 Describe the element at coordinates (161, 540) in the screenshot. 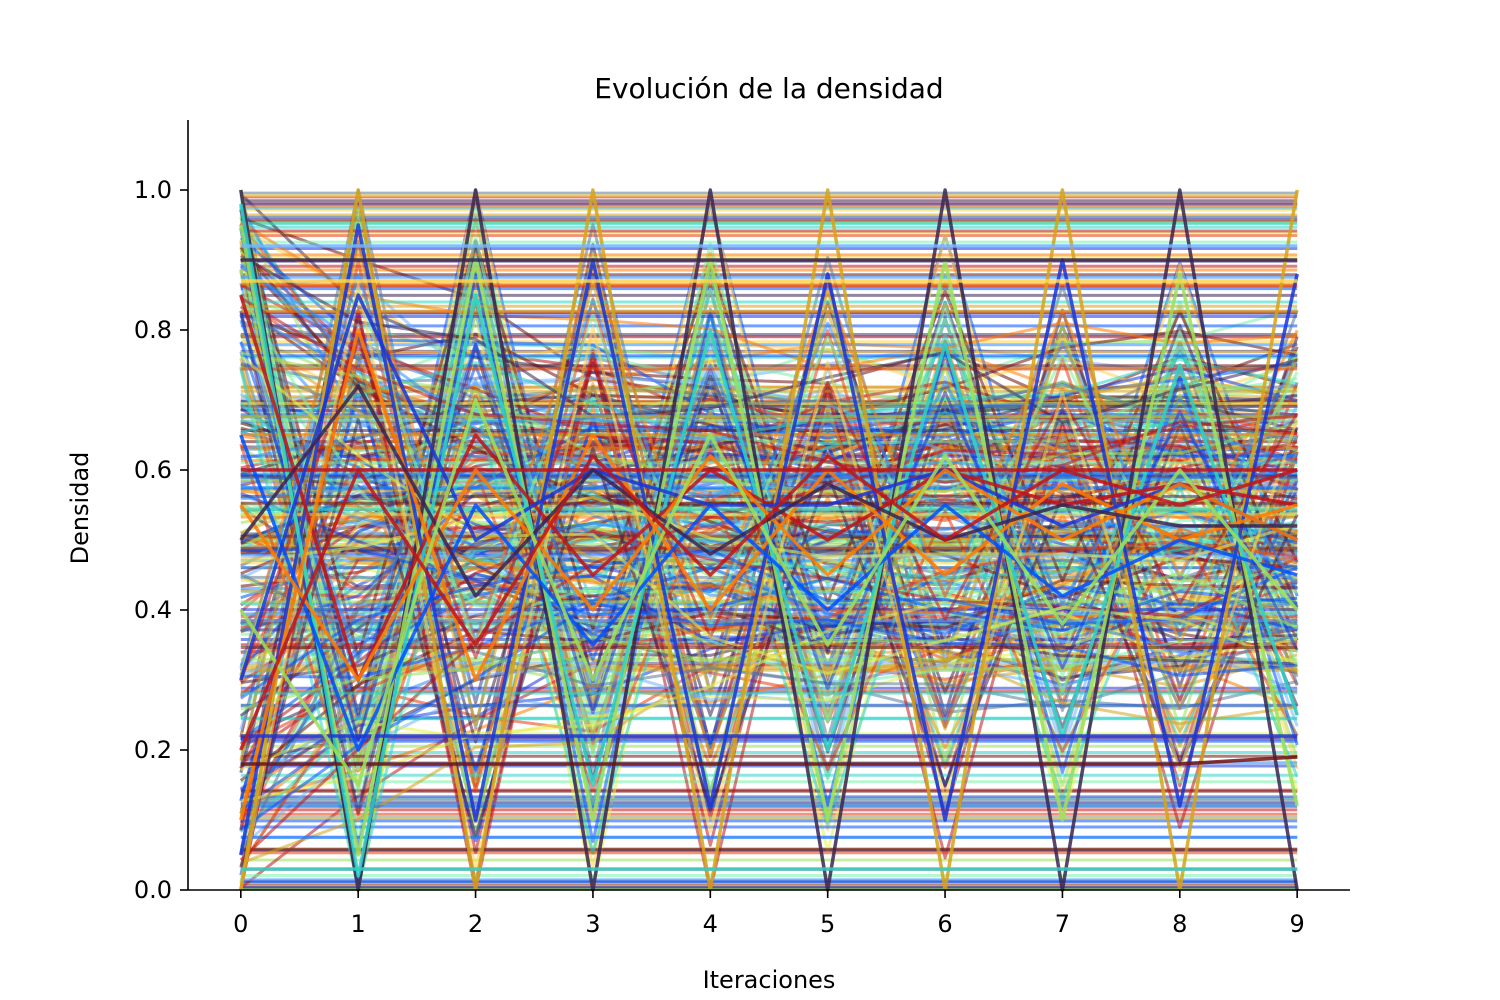

I see `y-axis-ticks: 0.0 0.2 0.4 0.6 0.8 1.0` at that location.